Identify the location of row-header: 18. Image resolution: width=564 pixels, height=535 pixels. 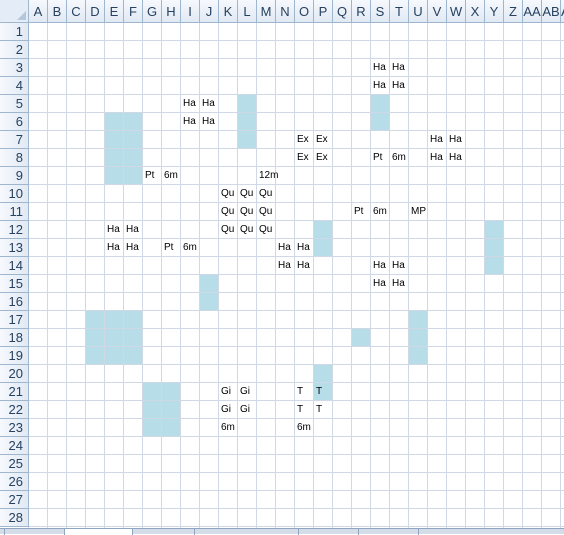
(14, 338).